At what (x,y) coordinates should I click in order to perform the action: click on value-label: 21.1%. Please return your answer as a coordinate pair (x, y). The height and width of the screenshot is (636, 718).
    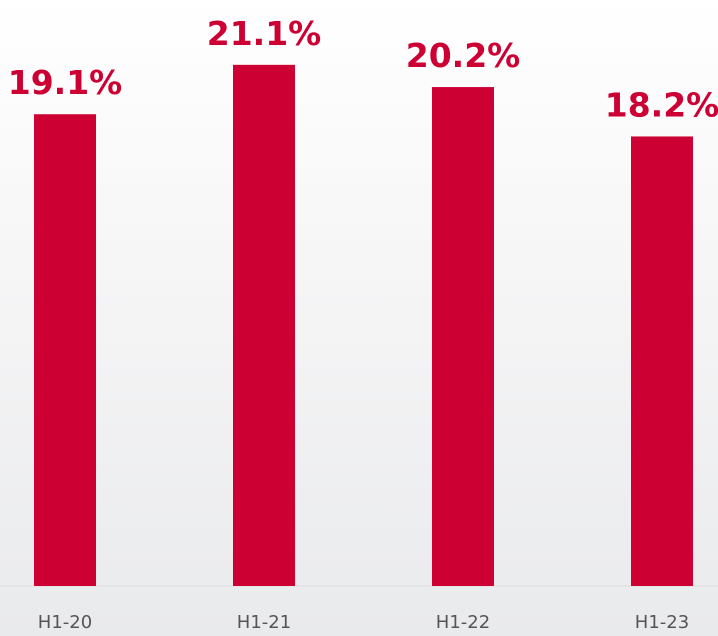
    Looking at the image, I should click on (264, 33).